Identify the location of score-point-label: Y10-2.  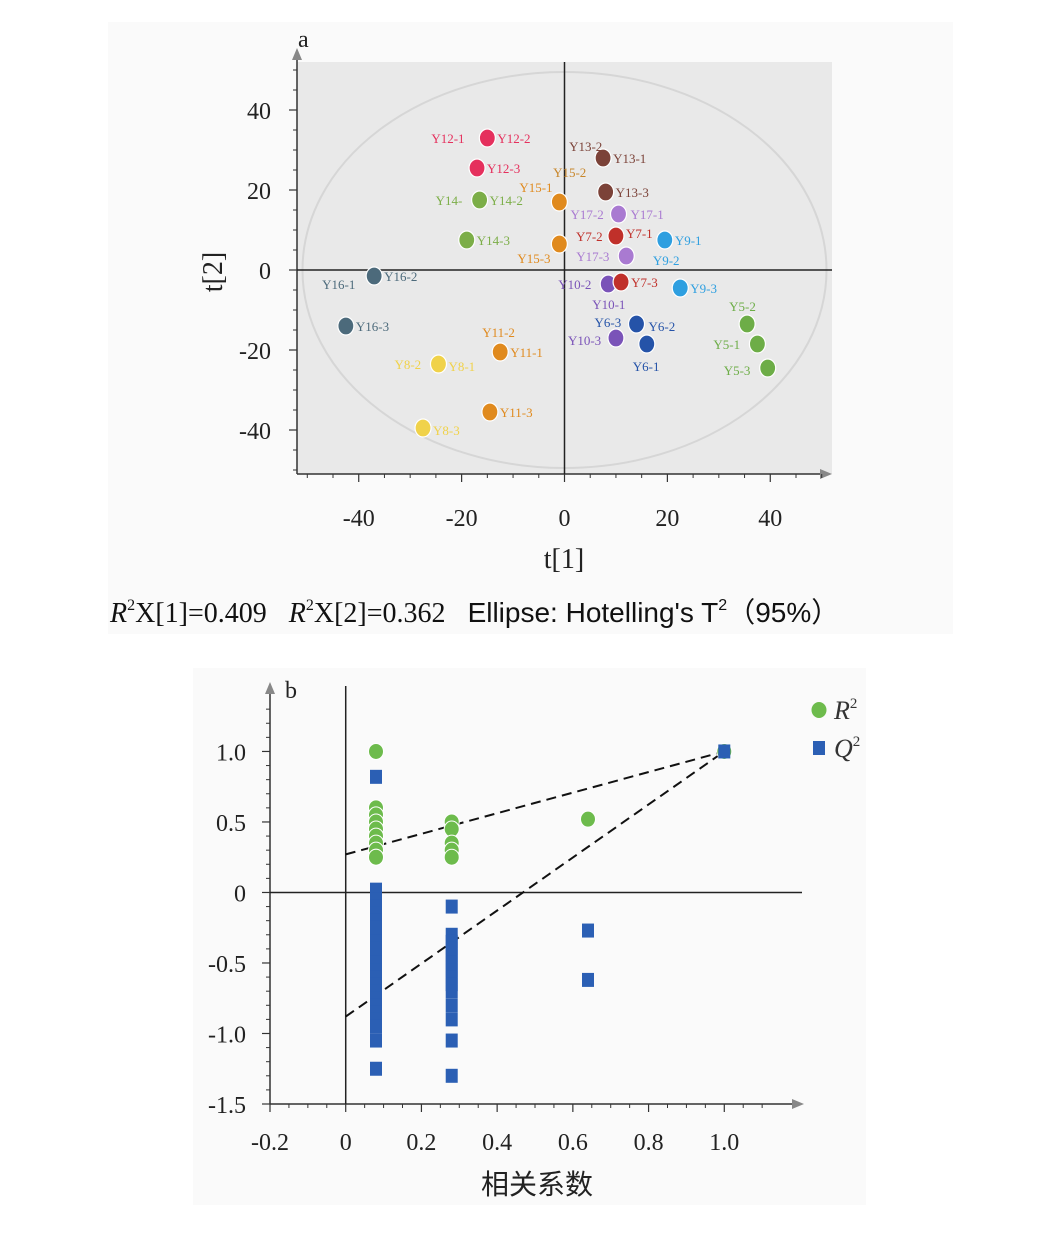
(574, 284).